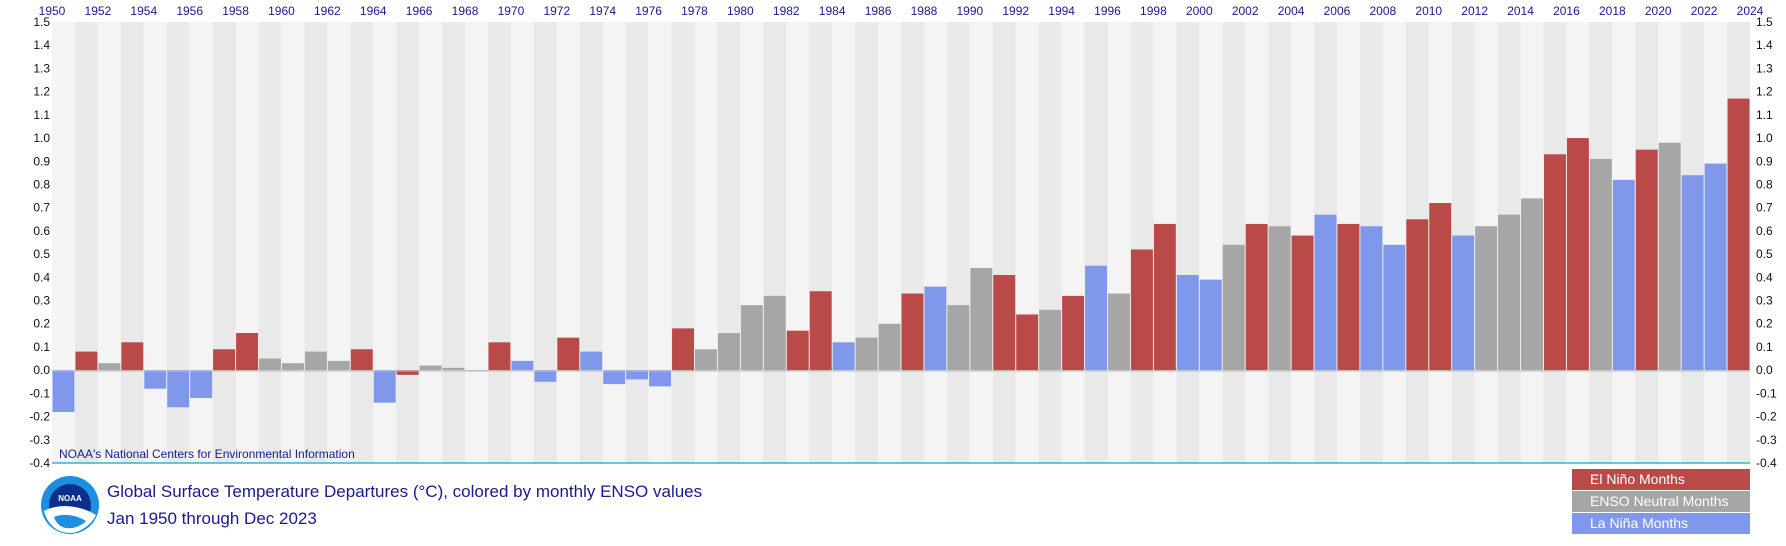 This screenshot has height=546, width=1786. Describe the element at coordinates (1233, 307) in the screenshot. I see `bar-2001` at that location.